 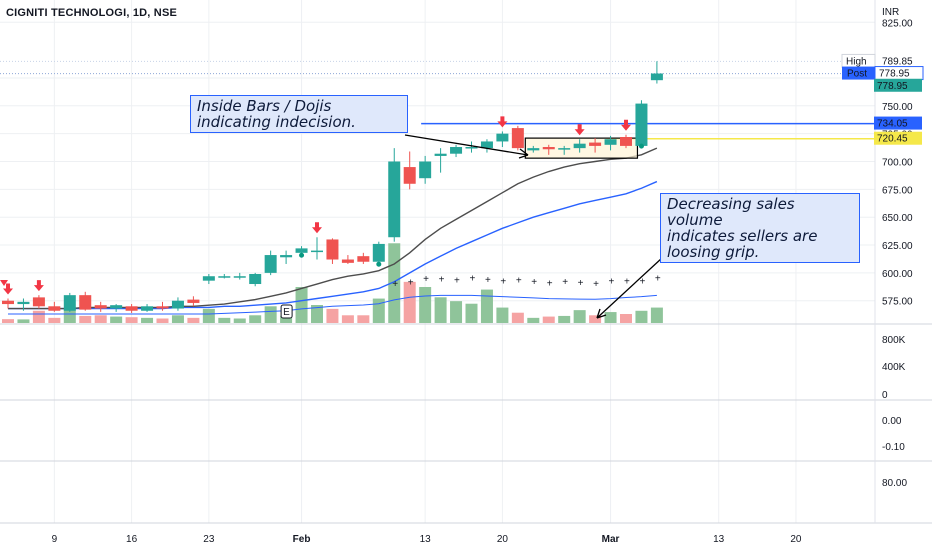 What do you see at coordinates (264, 106) in the screenshot?
I see `annotation-indecision-line1: Inside Bars / Dojis` at bounding box center [264, 106].